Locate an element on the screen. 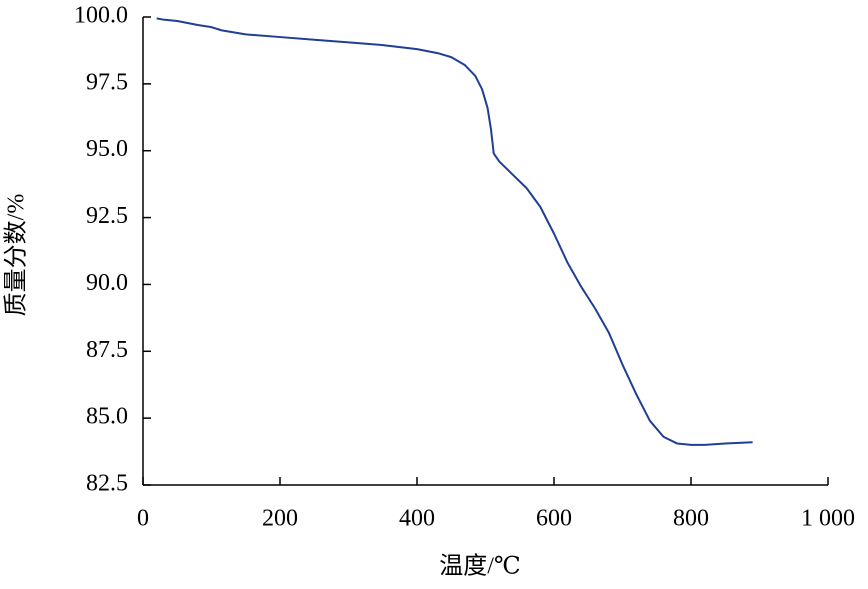  y-tick-label: 100.0 is located at coordinates (101, 16).